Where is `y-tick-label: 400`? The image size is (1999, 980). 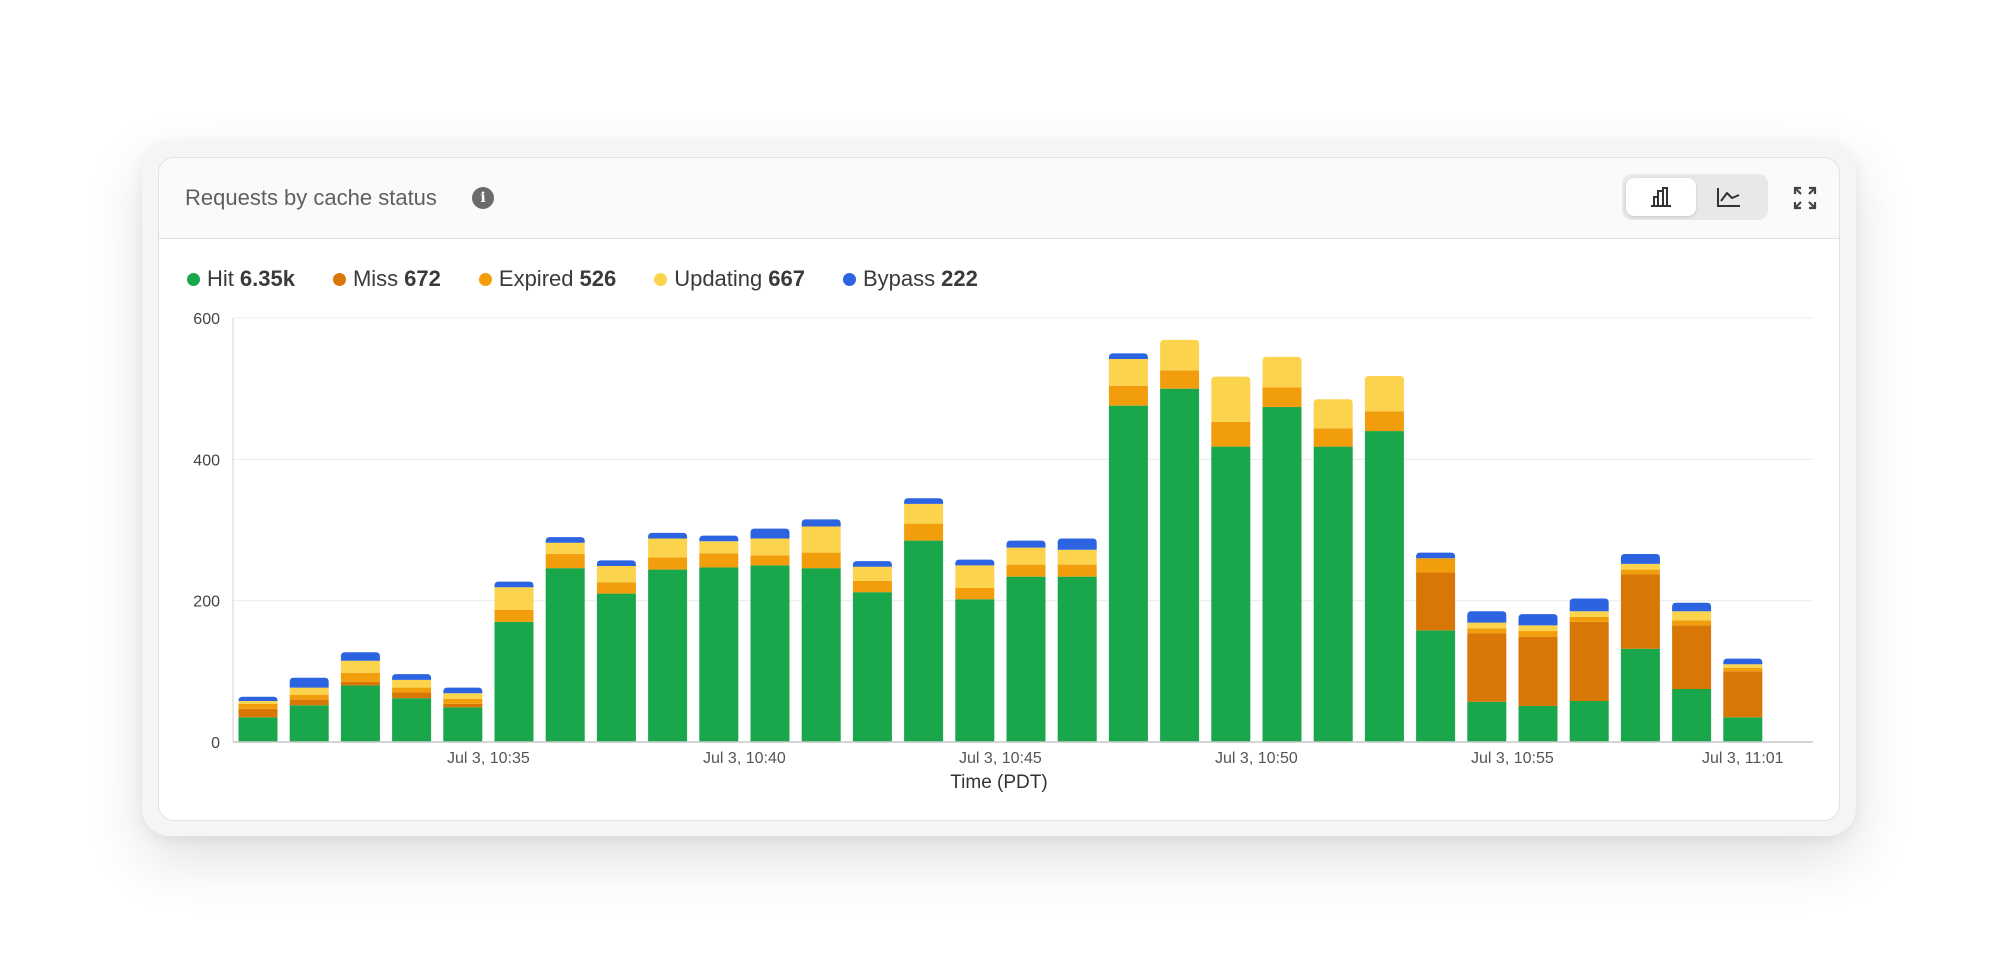 y-tick-label: 400 is located at coordinates (206, 460).